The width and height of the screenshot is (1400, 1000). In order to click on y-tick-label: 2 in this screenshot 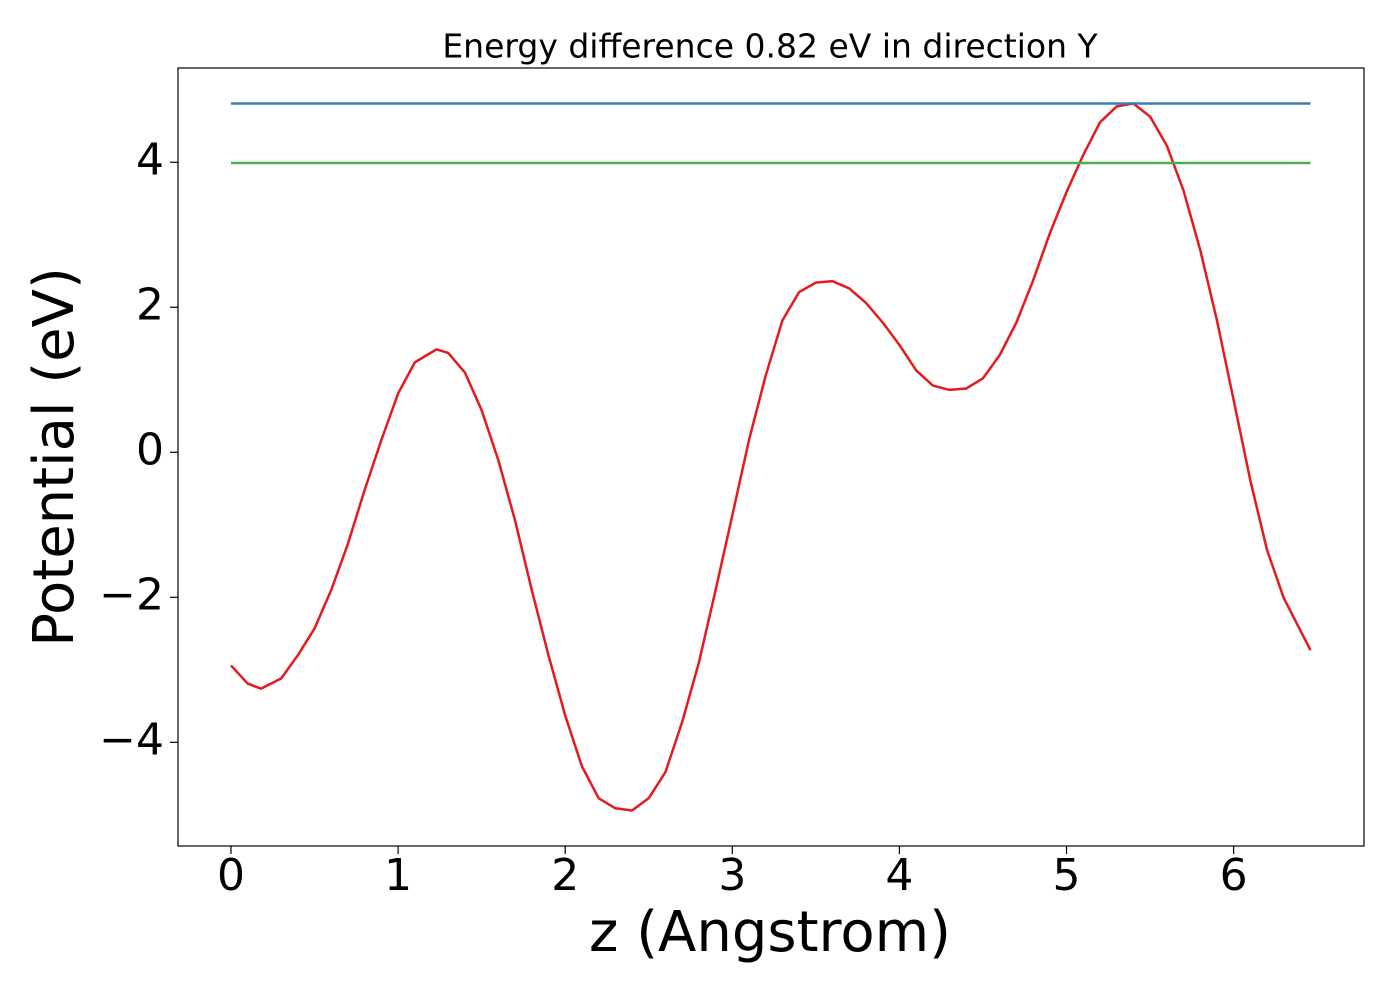, I will do `click(150, 304)`.